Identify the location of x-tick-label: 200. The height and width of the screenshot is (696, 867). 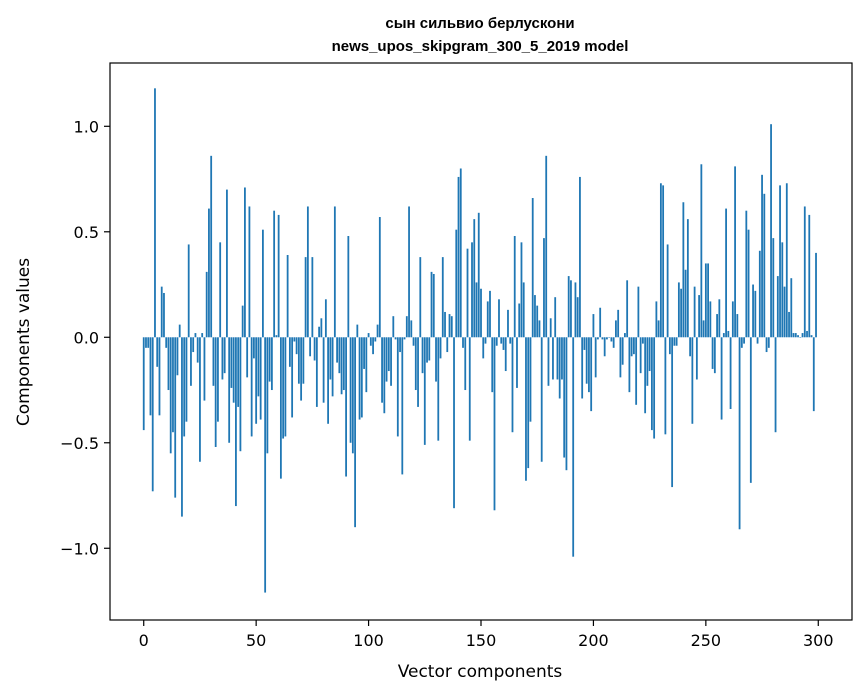
(593, 640).